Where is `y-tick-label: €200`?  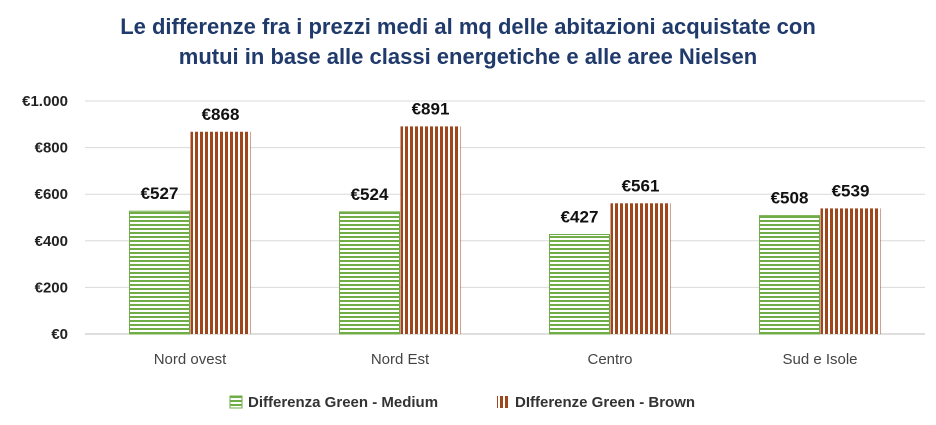 y-tick-label: €200 is located at coordinates (51, 287).